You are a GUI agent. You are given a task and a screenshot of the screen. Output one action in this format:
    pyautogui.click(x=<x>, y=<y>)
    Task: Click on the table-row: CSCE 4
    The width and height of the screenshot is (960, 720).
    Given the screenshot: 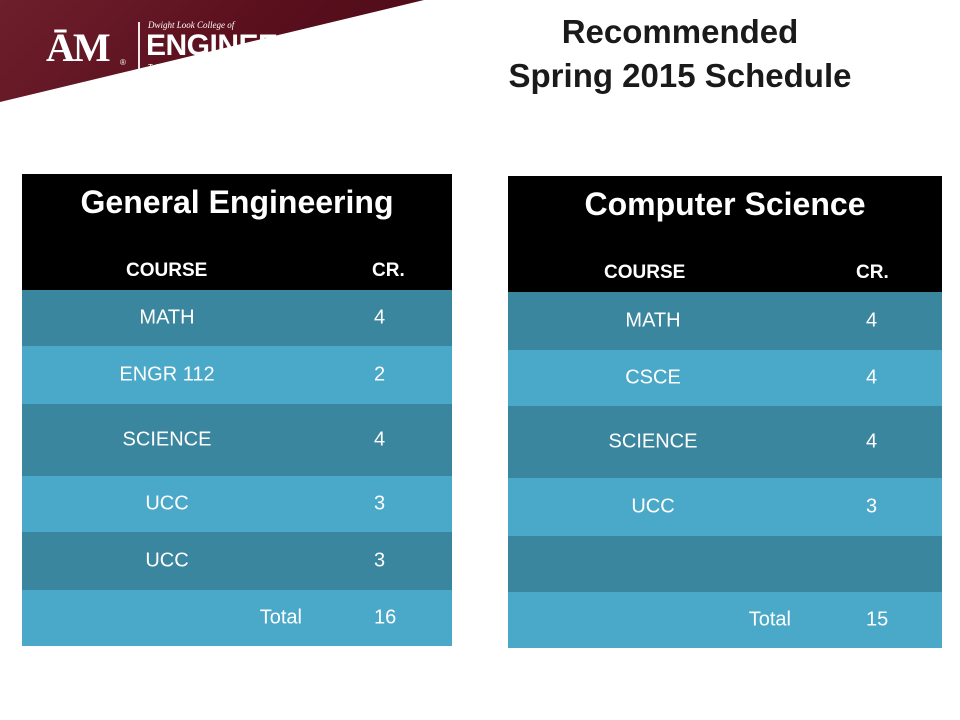 What is the action you would take?
    pyautogui.click(x=725, y=378)
    